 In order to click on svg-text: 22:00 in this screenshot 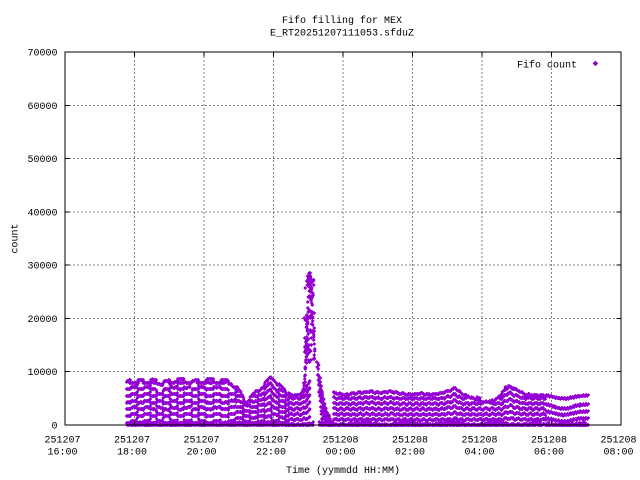, I will do `click(271, 453)`.